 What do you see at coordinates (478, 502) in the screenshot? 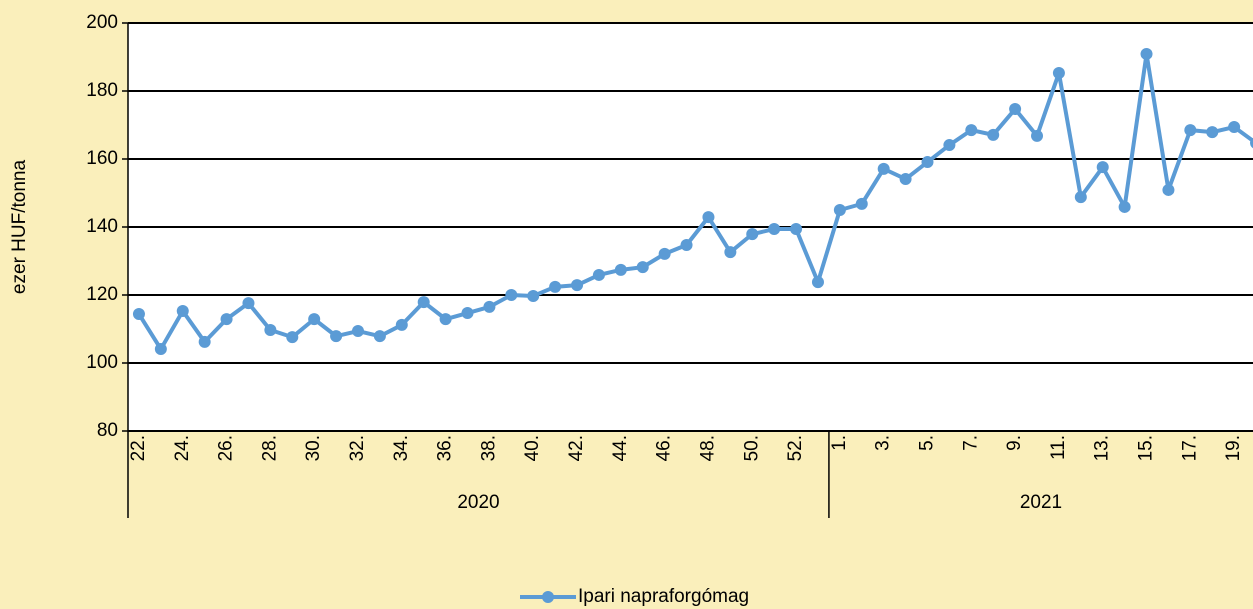
I see `group-label: 2020` at bounding box center [478, 502].